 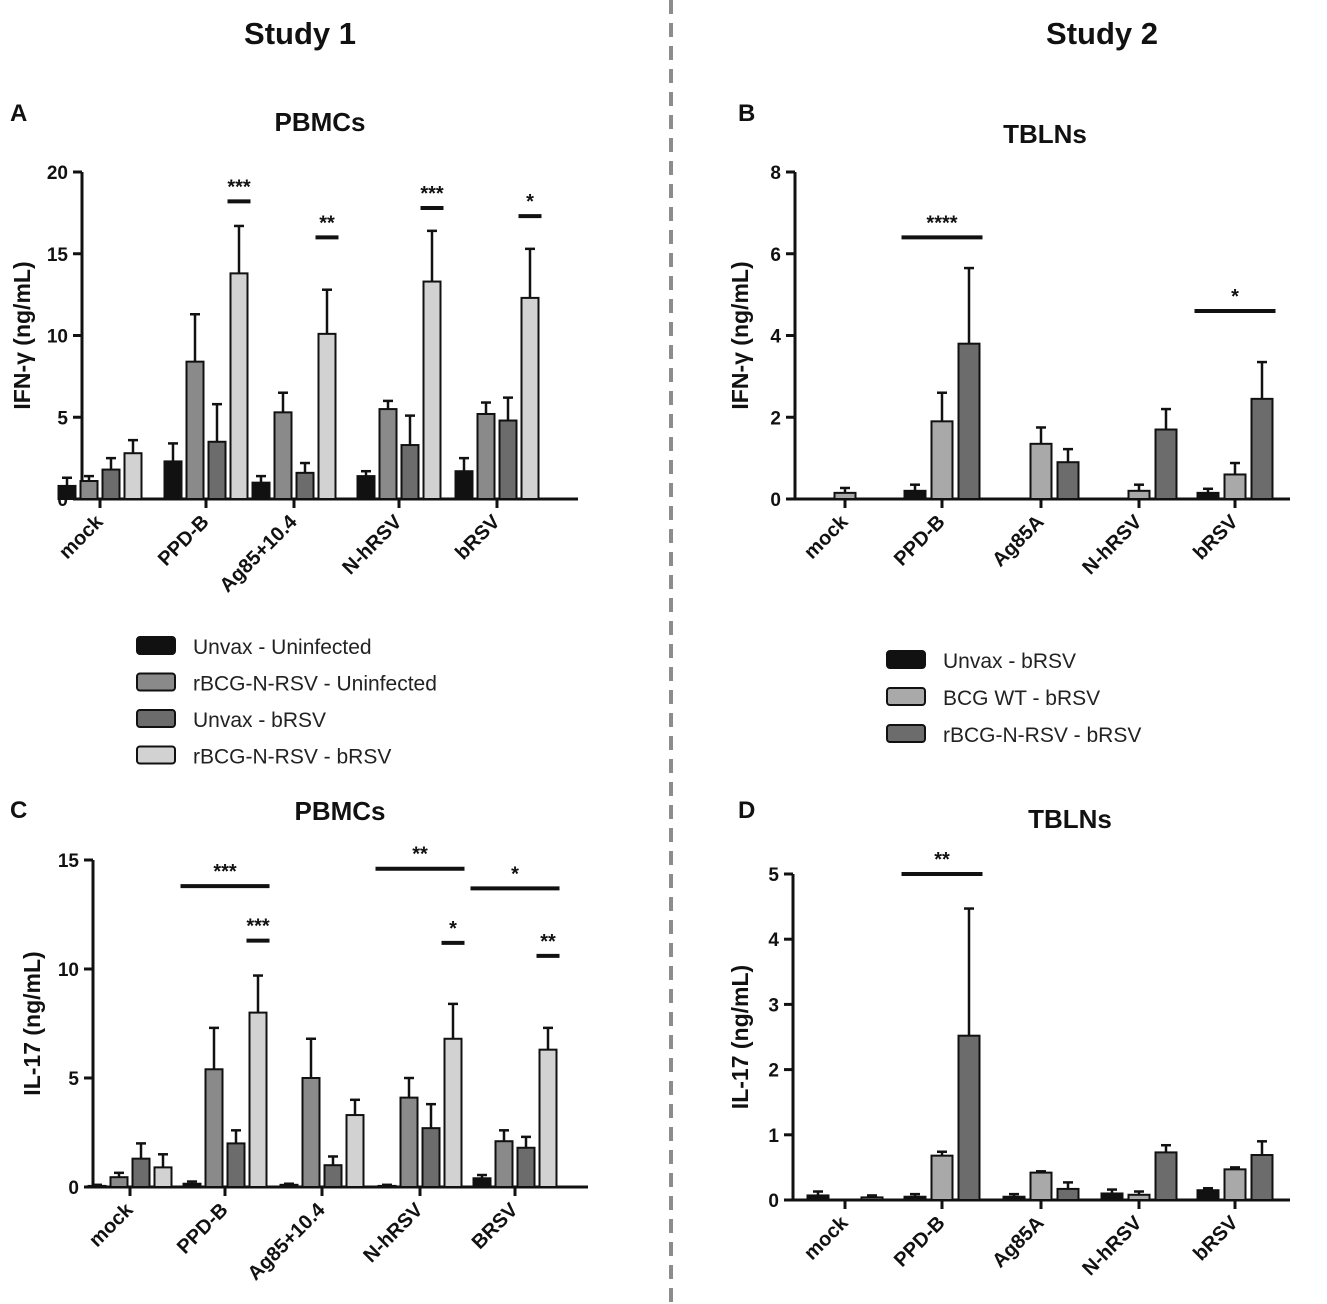 What do you see at coordinates (773, 1005) in the screenshot?
I see `y-tick-label: 3` at bounding box center [773, 1005].